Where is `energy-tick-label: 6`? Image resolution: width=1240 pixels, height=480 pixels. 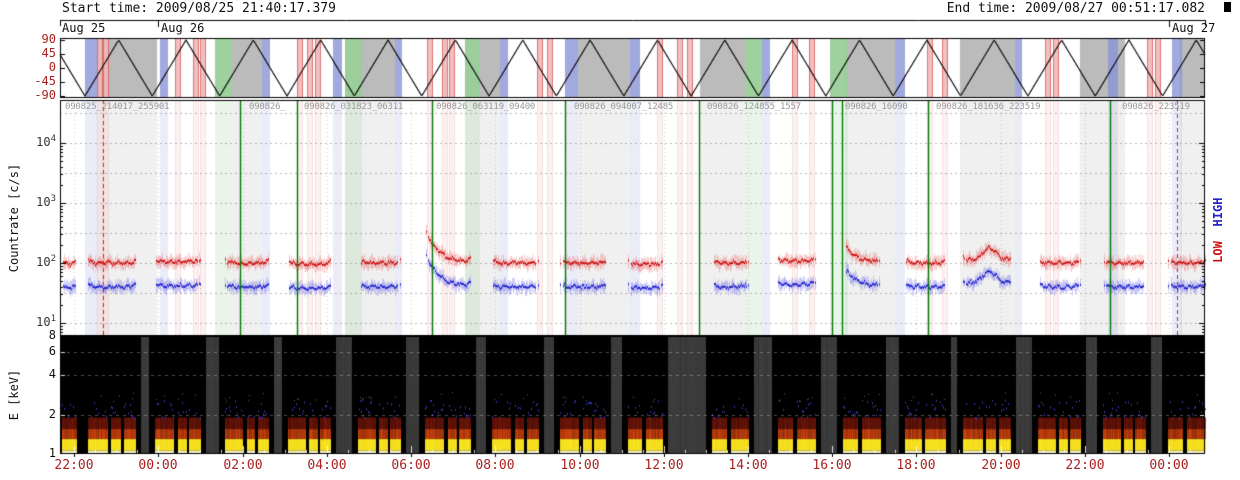
energy-tick-label: 6 is located at coordinates (52, 351).